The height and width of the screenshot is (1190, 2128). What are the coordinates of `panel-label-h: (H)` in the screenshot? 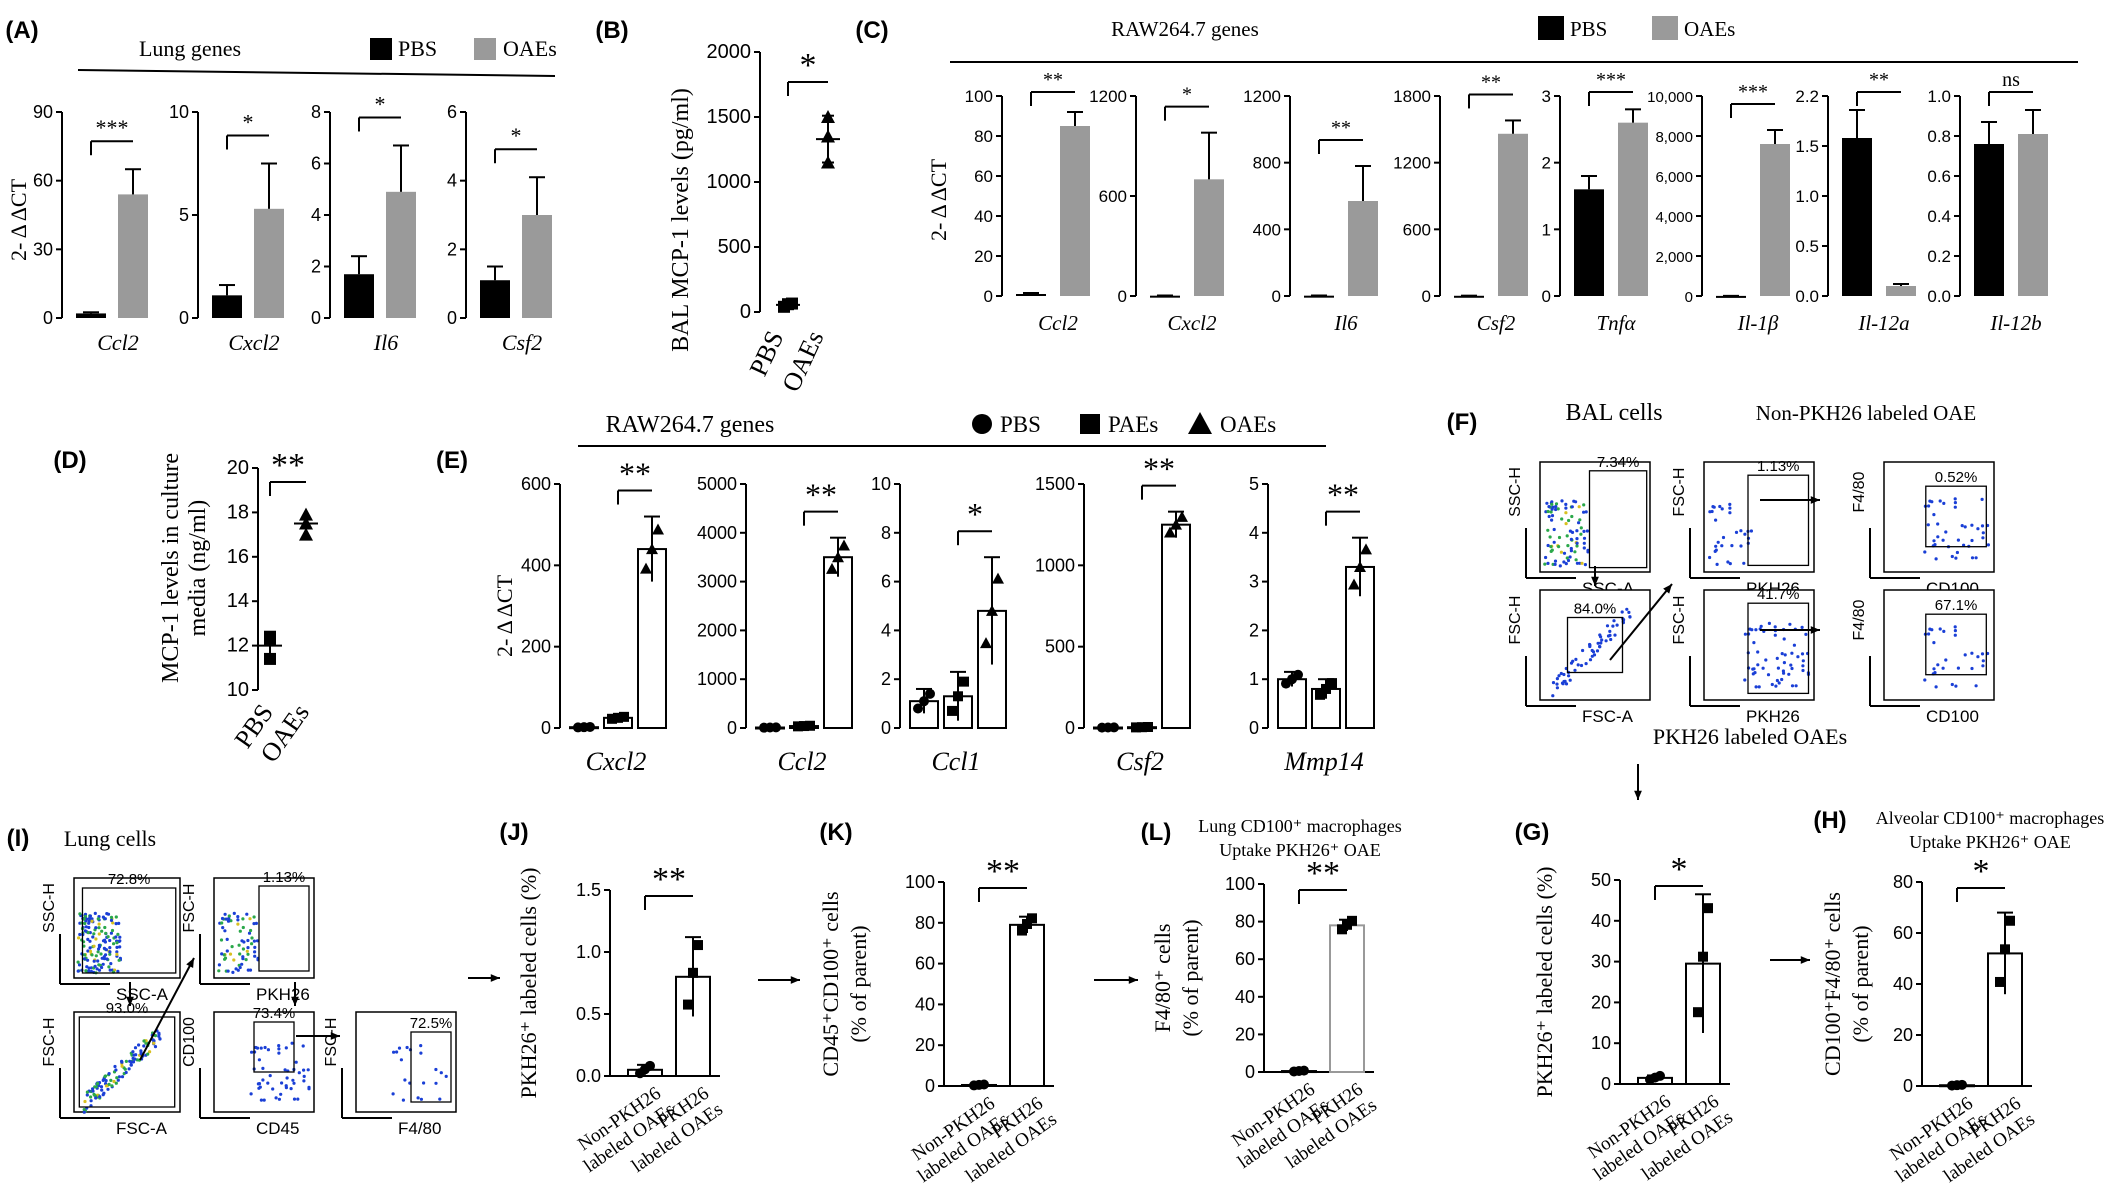 It's located at (1829, 820).